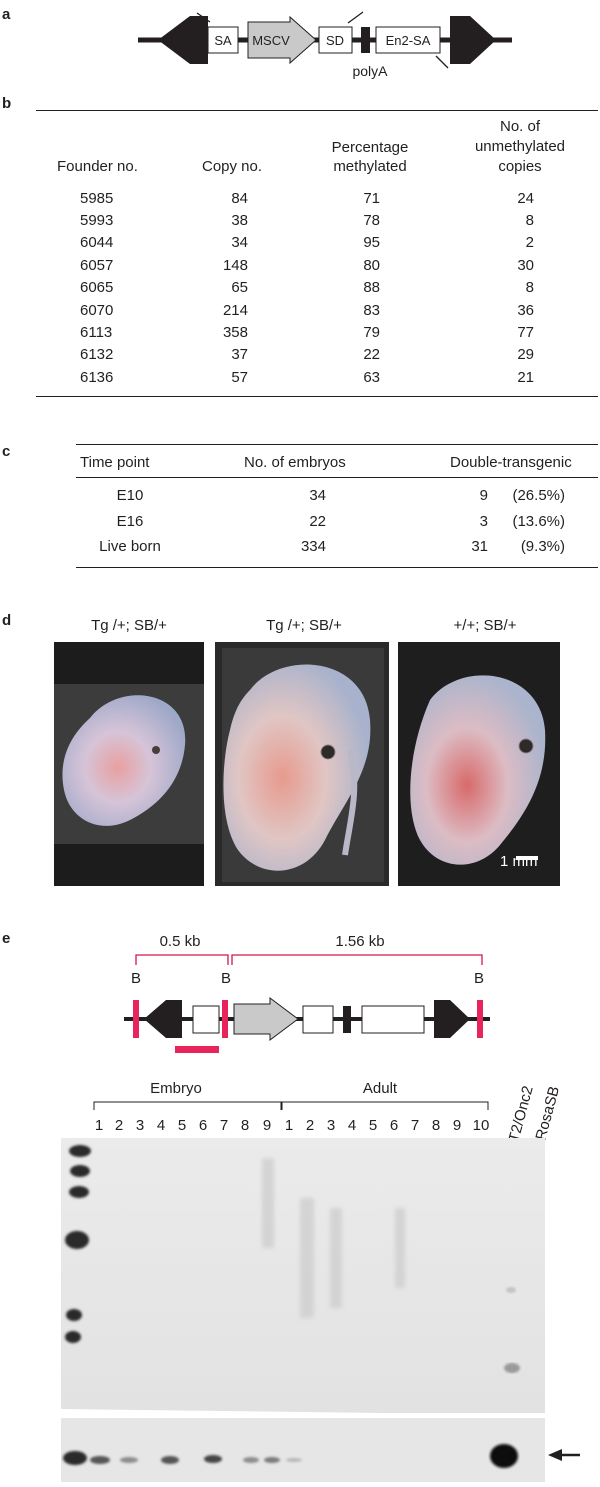 The image size is (600, 1487). Describe the element at coordinates (525, 310) in the screenshot. I see `cell-unmethylated-copies: 36` at that location.